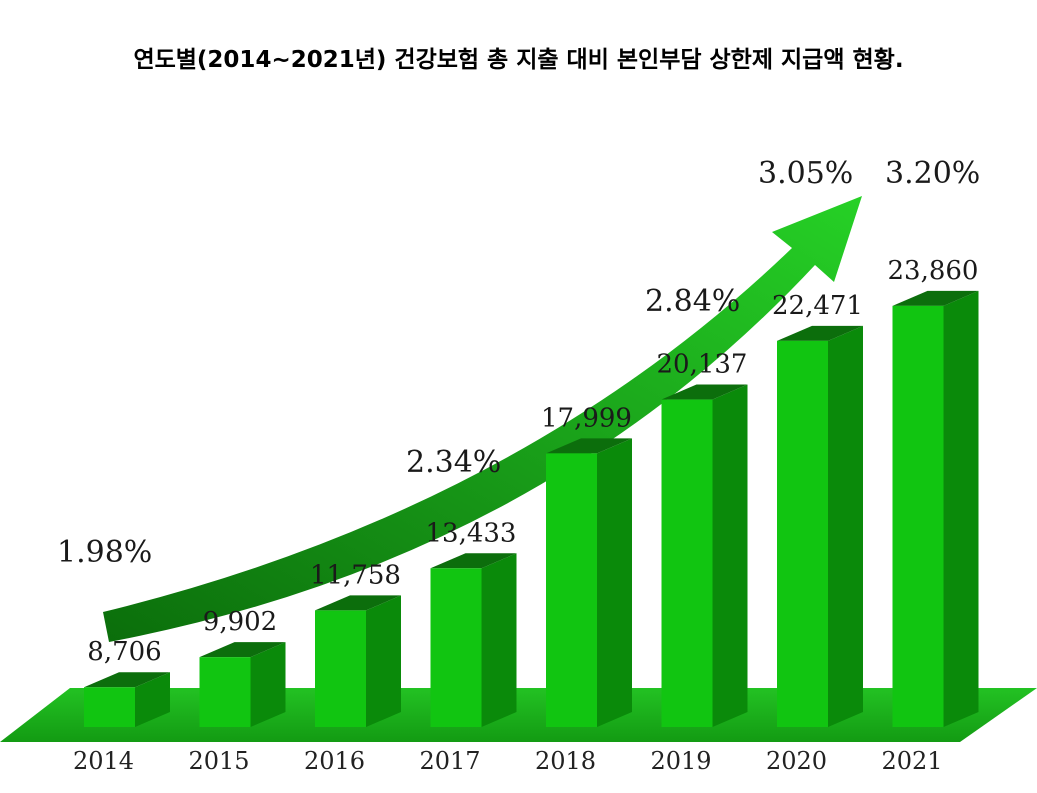  I want to click on bar-2015, so click(242, 684).